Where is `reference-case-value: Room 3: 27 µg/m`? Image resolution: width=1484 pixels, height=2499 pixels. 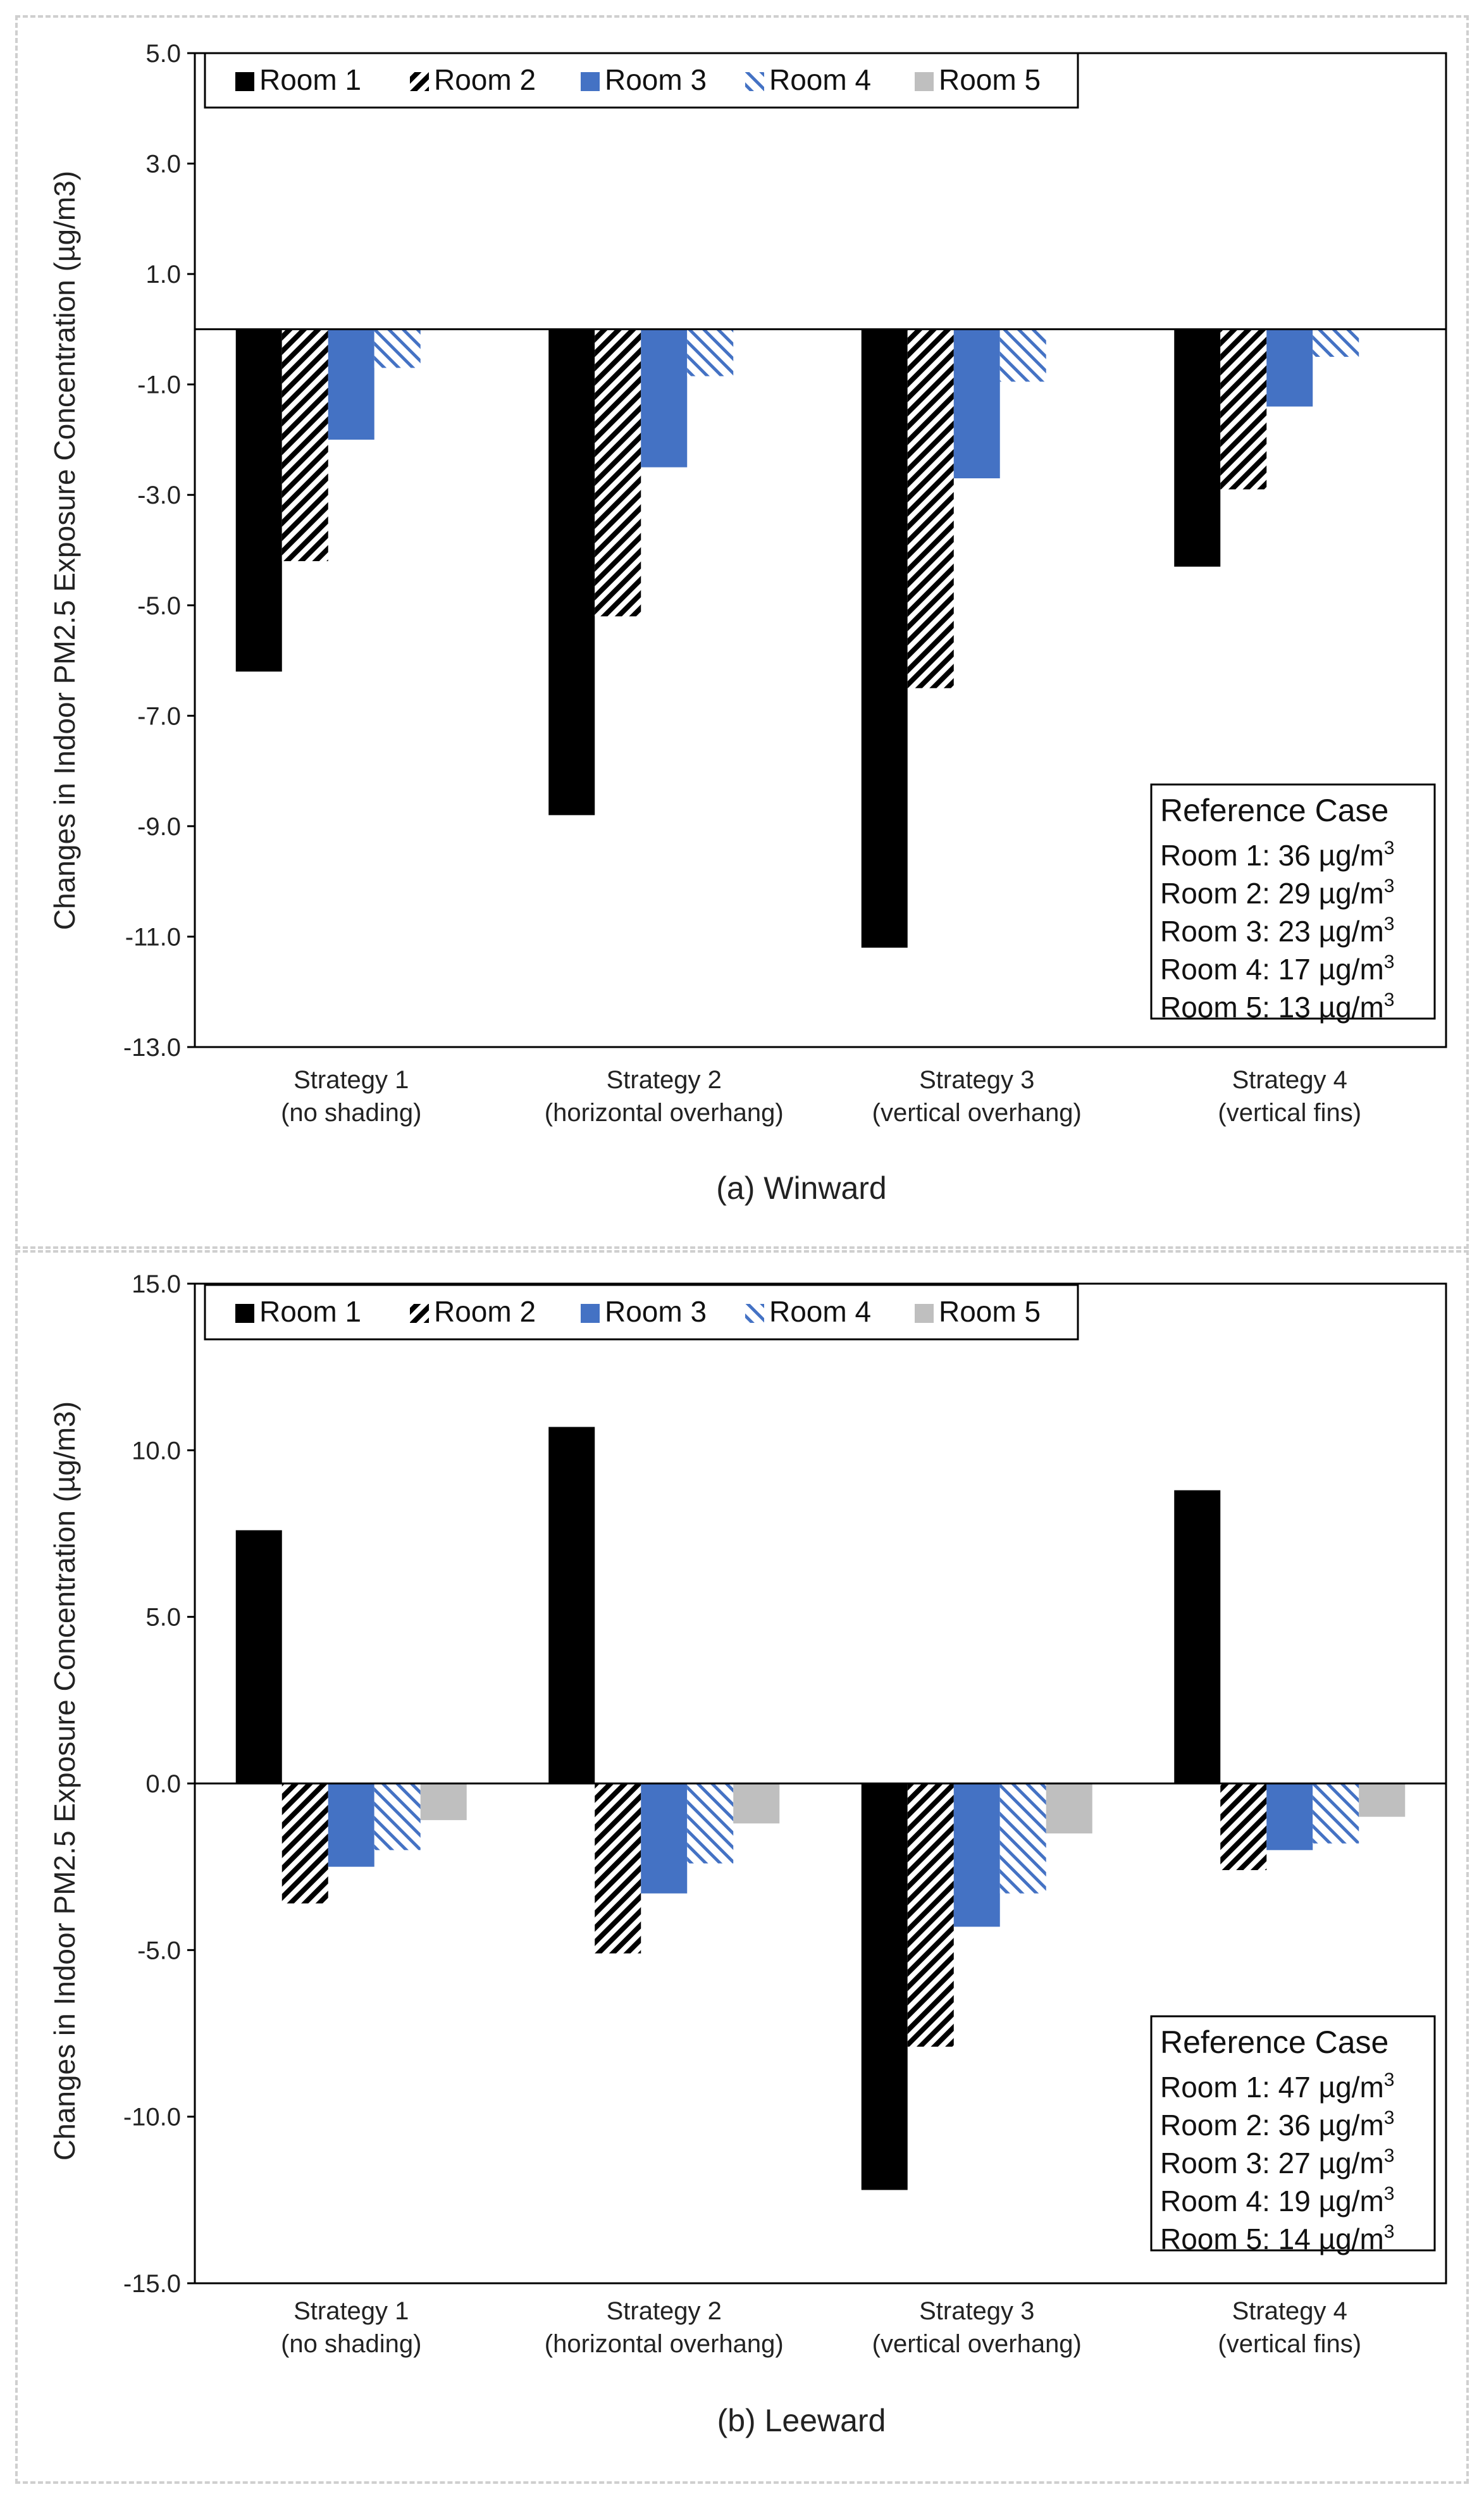
reference-case-value: Room 3: 27 µg/m is located at coordinates (1272, 2163).